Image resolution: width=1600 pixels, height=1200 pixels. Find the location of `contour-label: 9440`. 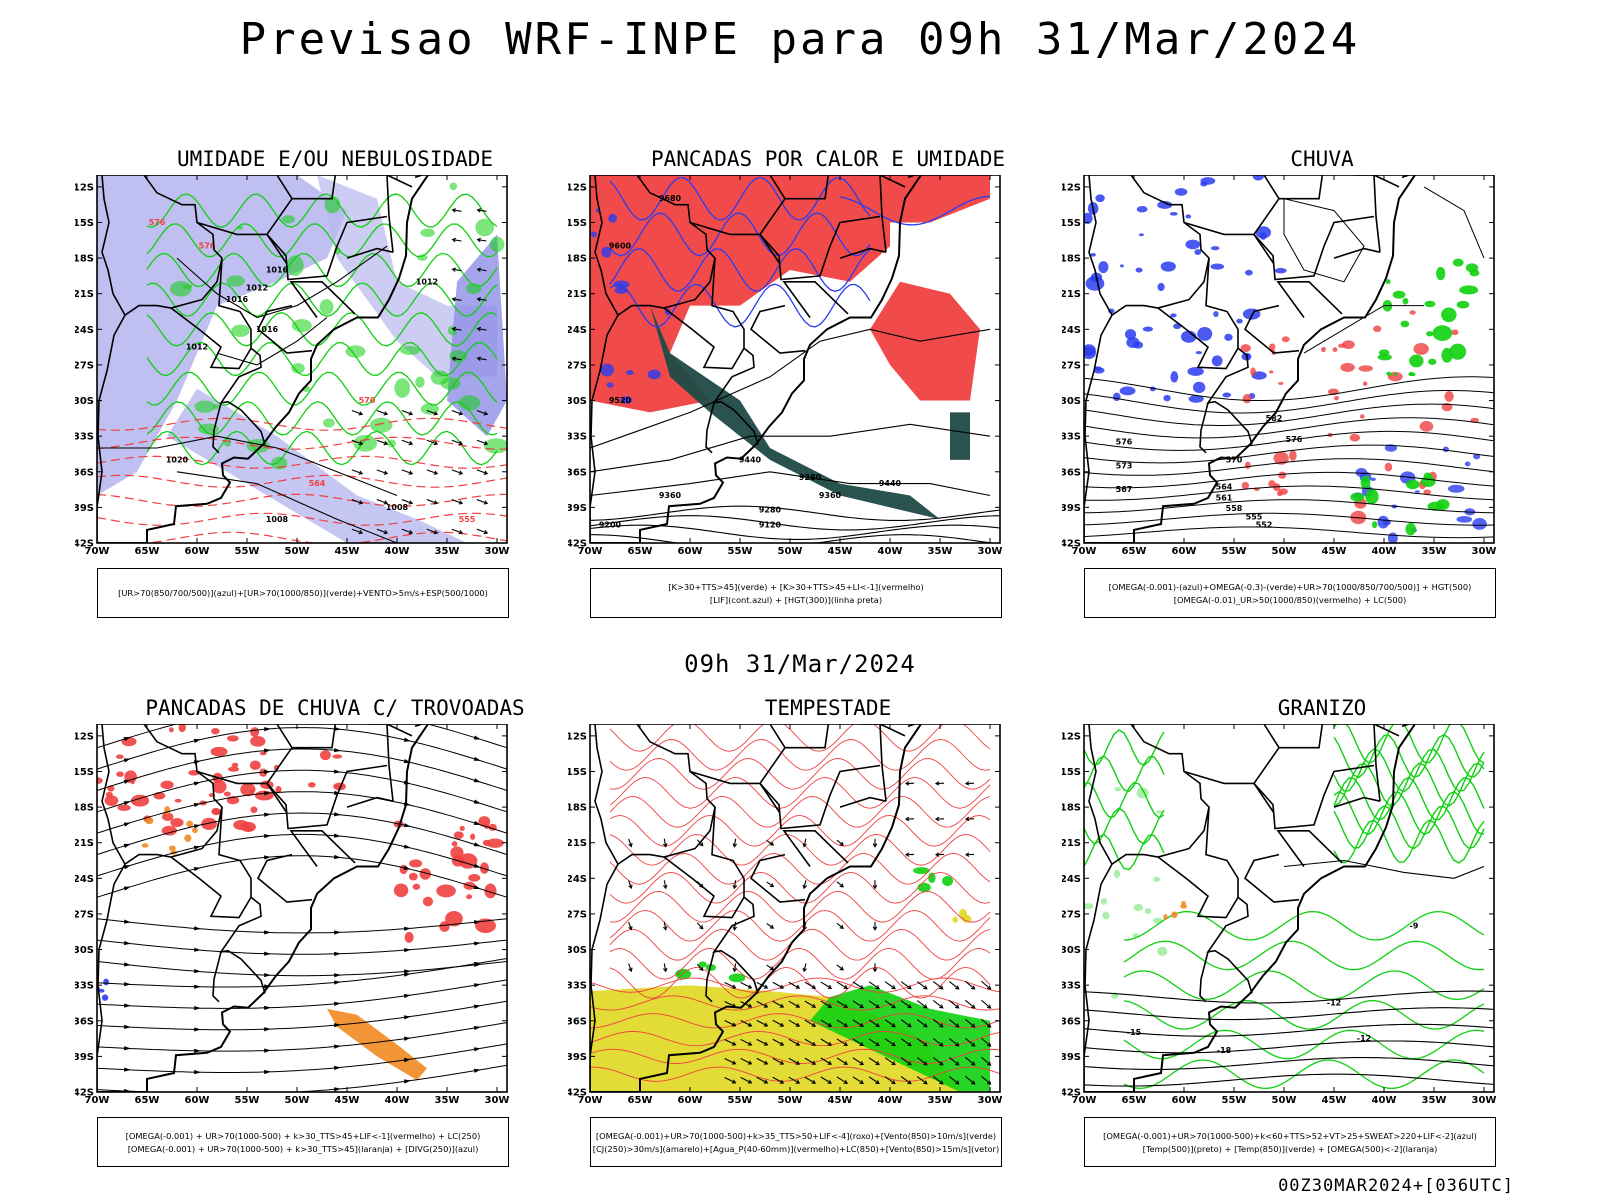

contour-label: 9440 is located at coordinates (890, 483).